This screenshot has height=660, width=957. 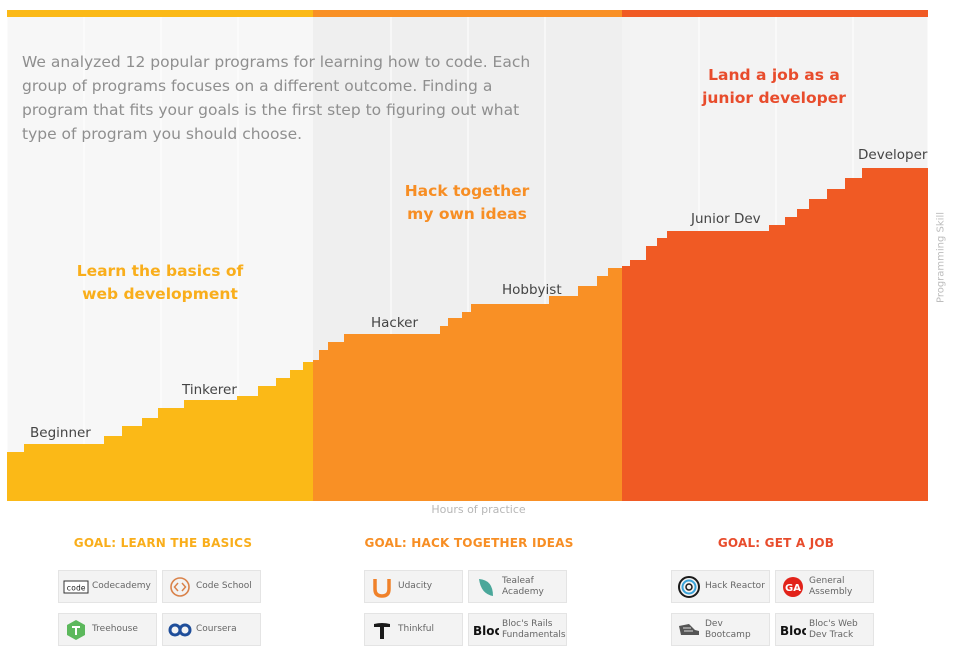 I want to click on code-school-icon, so click(x=180, y=587).